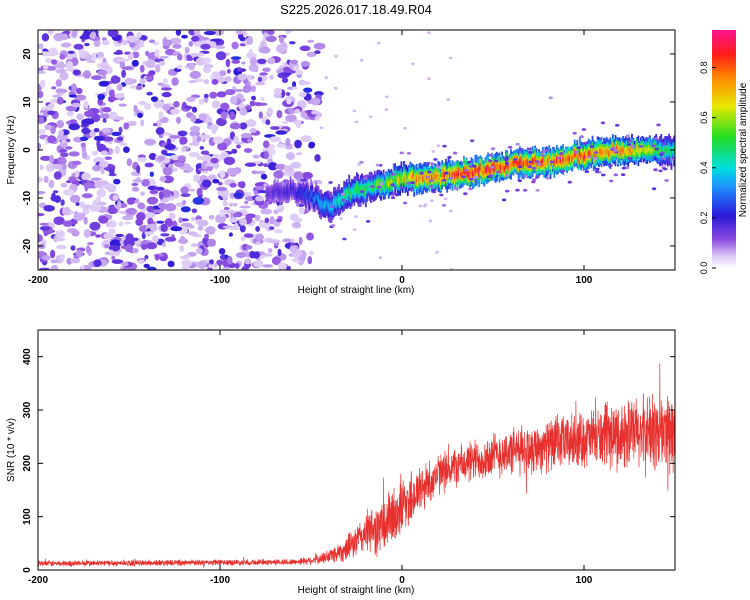 The width and height of the screenshot is (750, 600). Describe the element at coordinates (27, 102) in the screenshot. I see `y-tick-label: 10` at that location.